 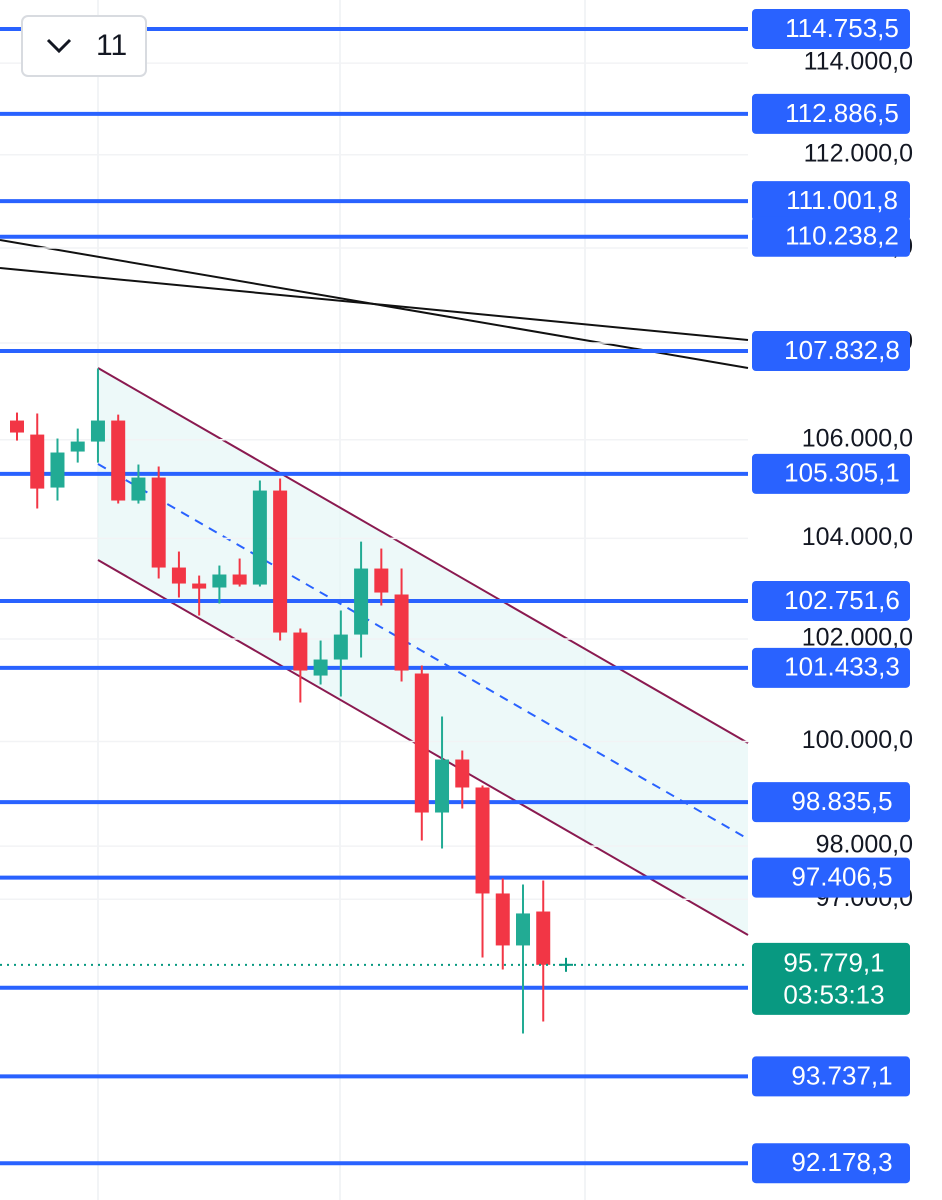 What do you see at coordinates (857, 537) in the screenshot?
I see `y-tick-label: 104.000,0` at bounding box center [857, 537].